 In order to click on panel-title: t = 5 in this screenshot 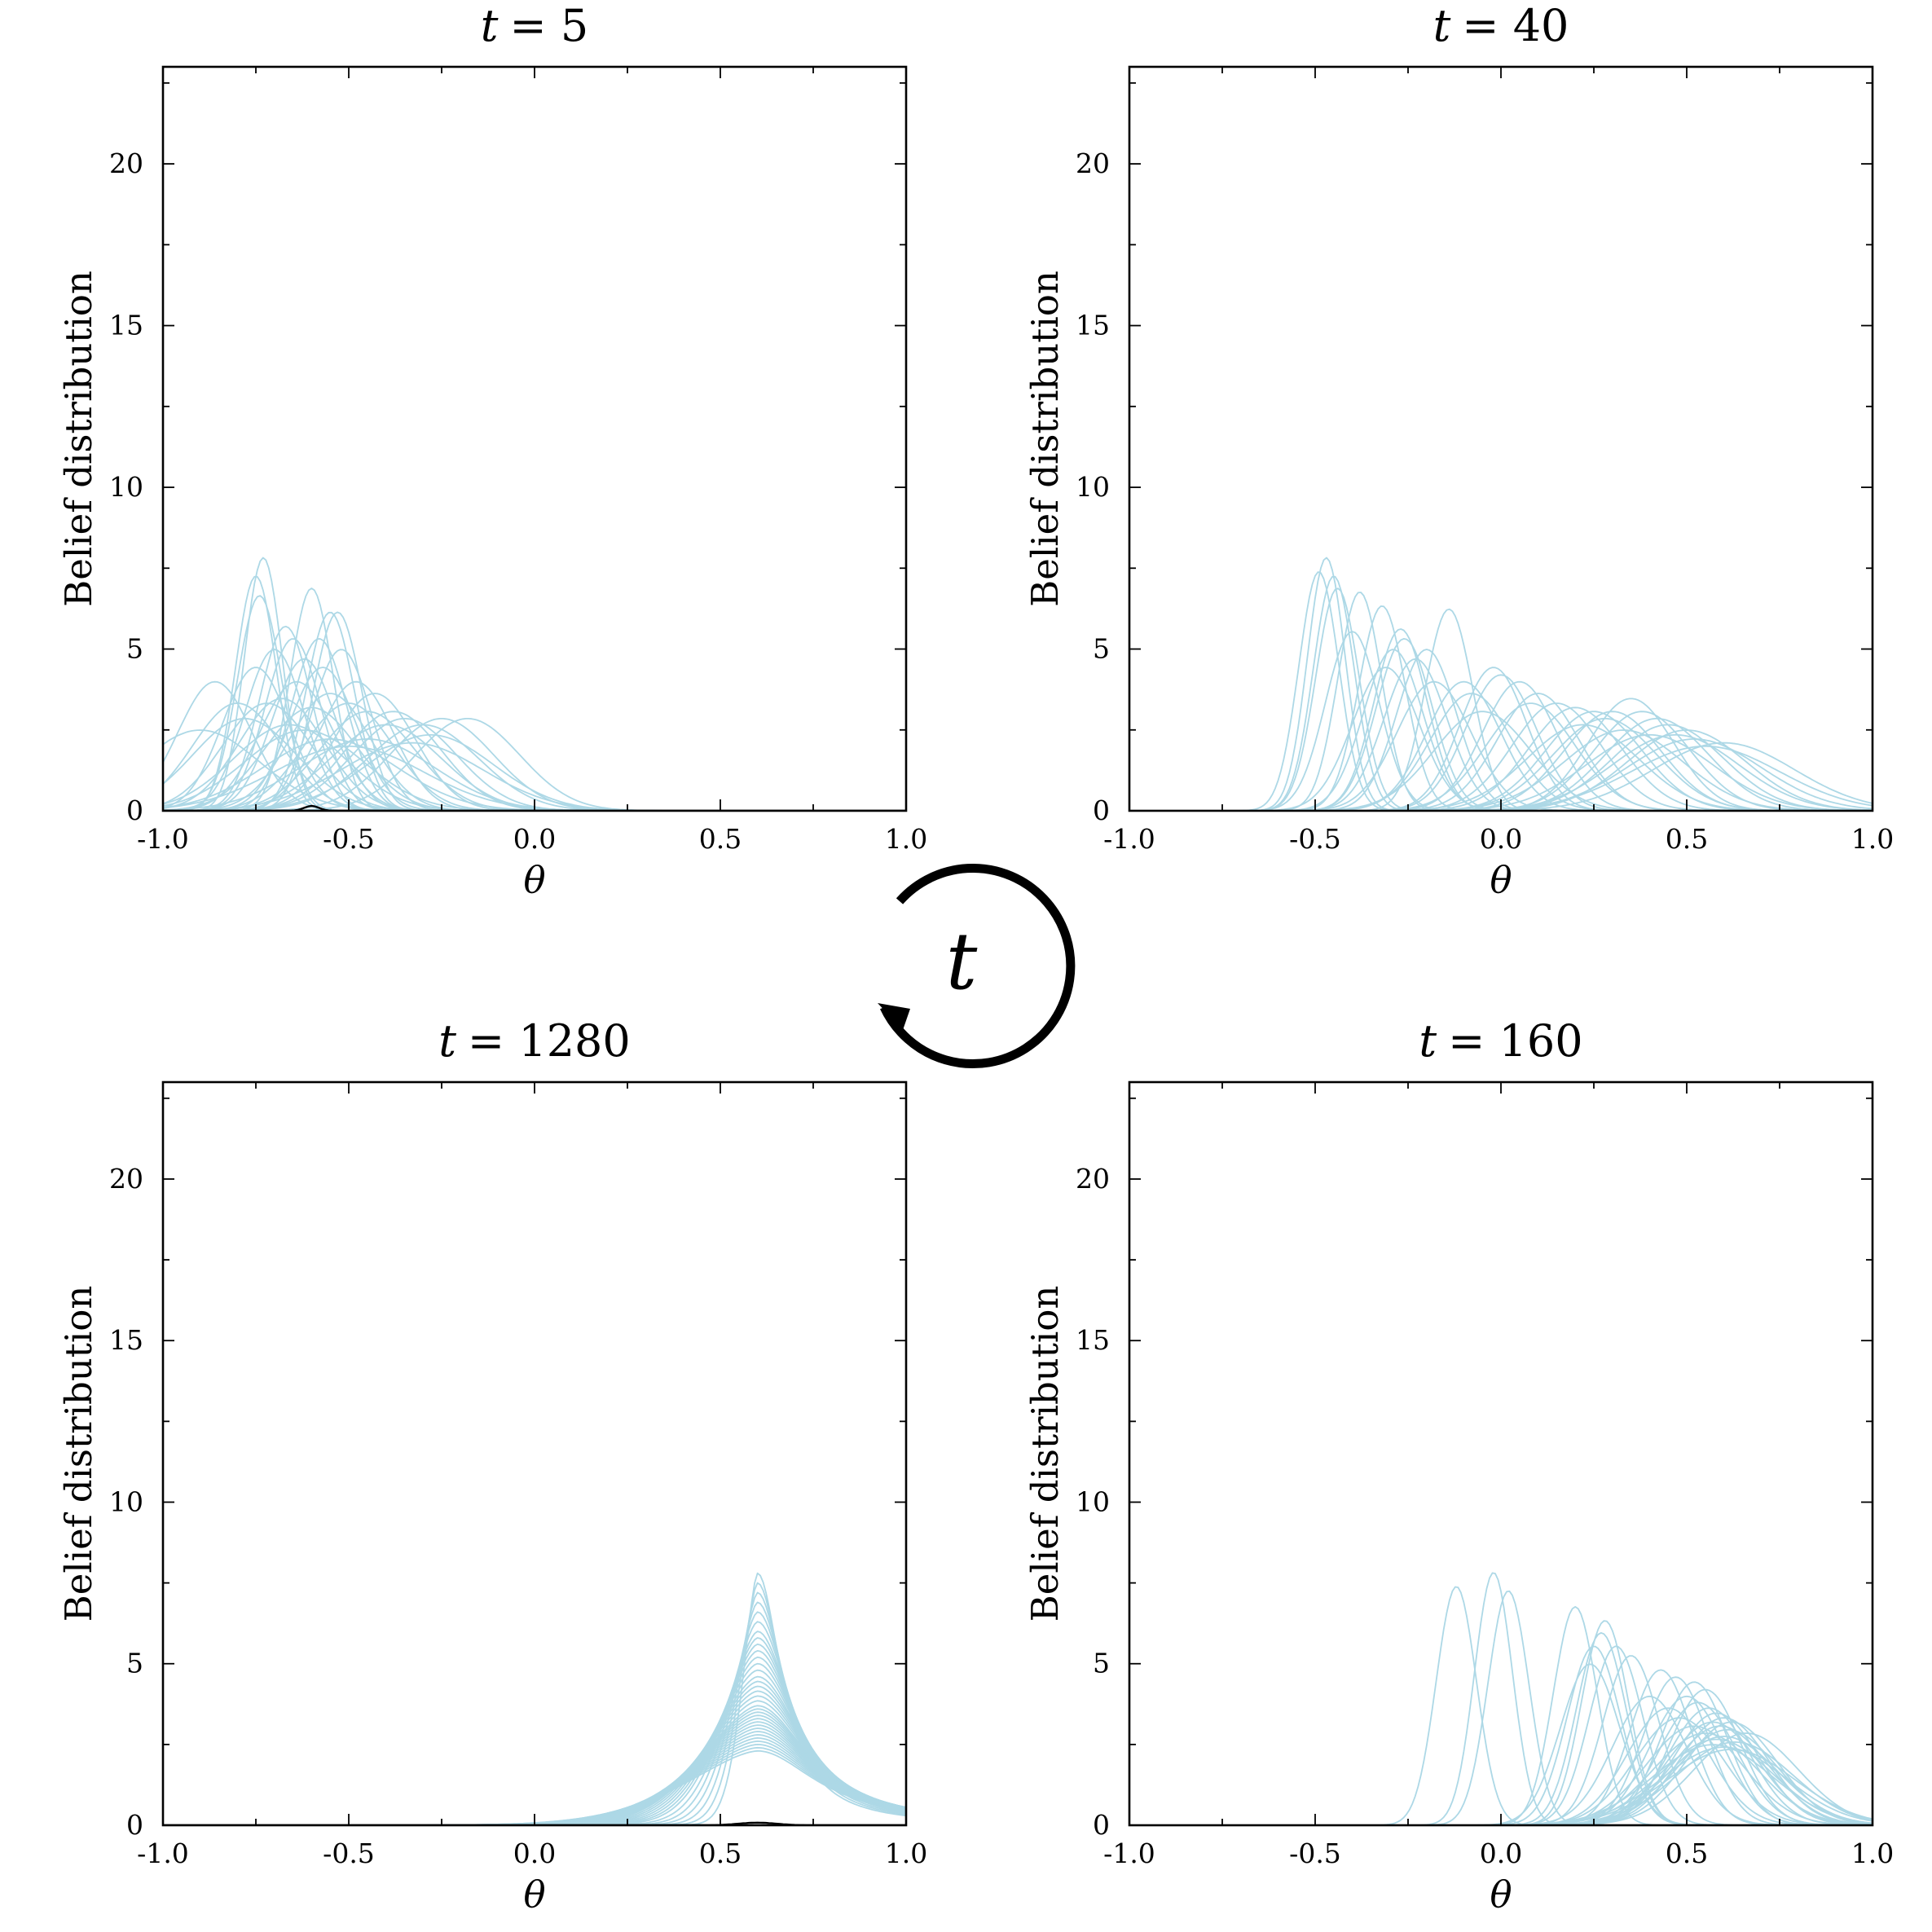, I will do `click(534, 25)`.